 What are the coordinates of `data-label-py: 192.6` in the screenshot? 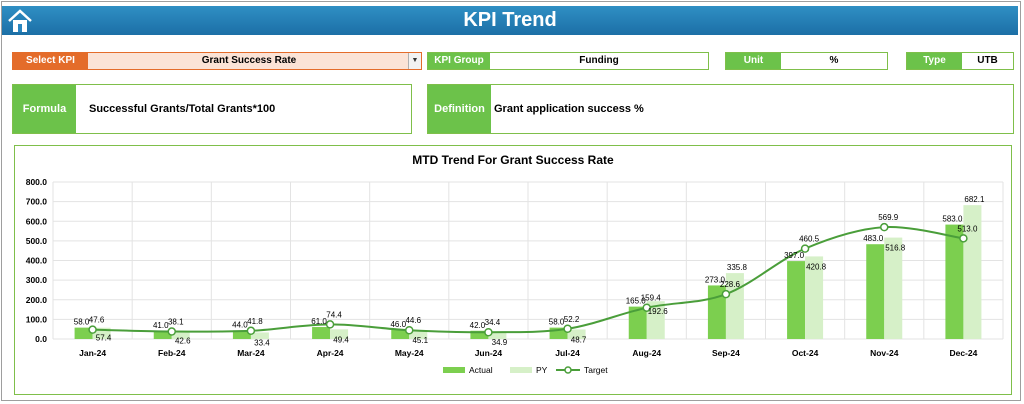 It's located at (658, 311).